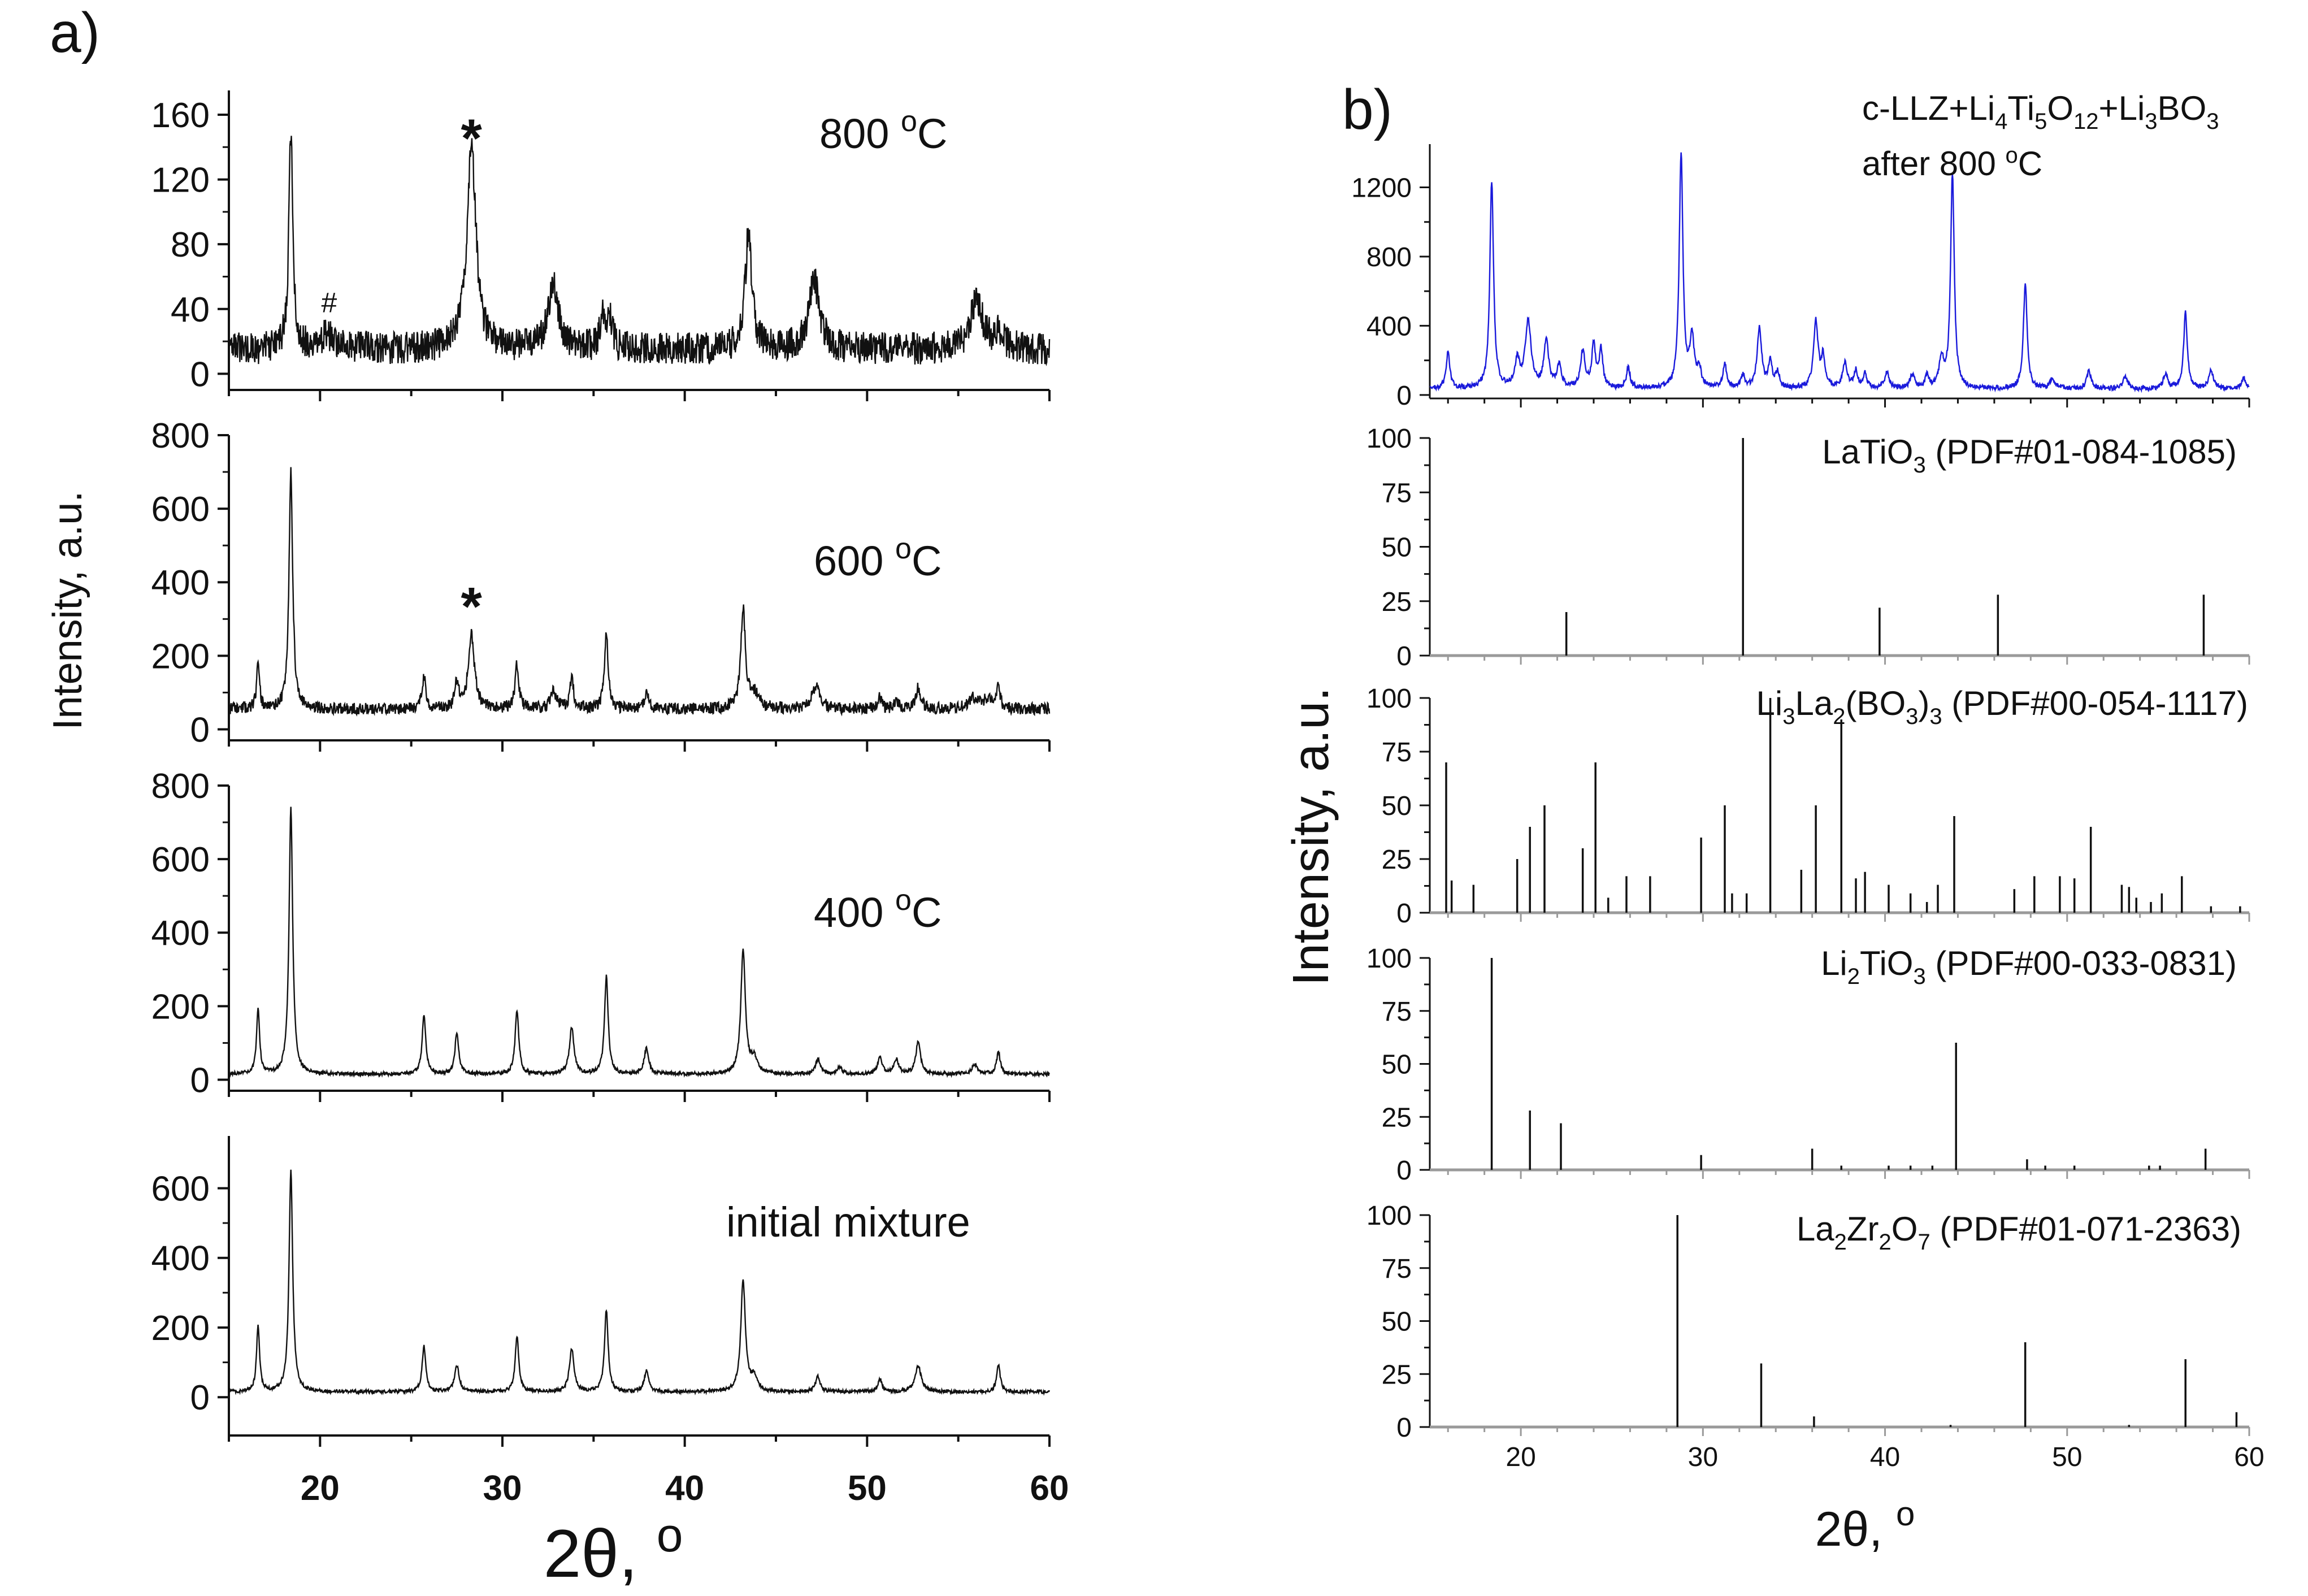 The height and width of the screenshot is (1596, 2308). I want to click on panel-a-x-axis-label-degree: o, so click(670, 1535).